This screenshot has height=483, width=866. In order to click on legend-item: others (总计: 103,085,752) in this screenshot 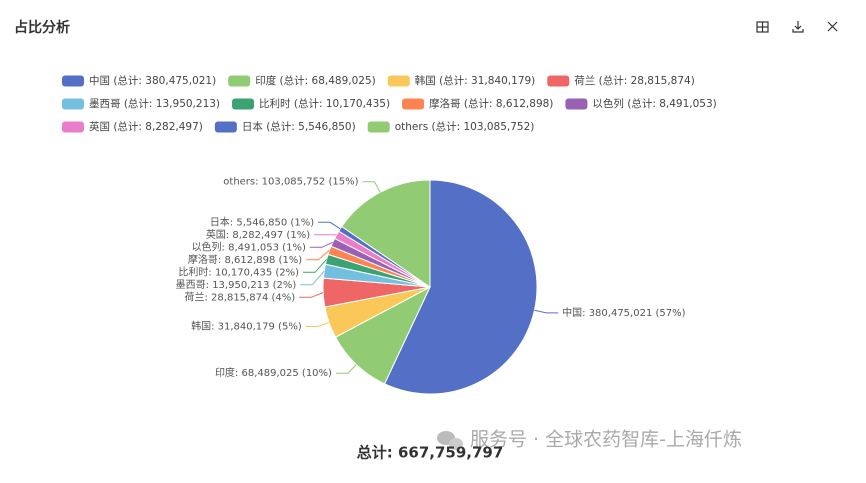, I will do `click(451, 126)`.